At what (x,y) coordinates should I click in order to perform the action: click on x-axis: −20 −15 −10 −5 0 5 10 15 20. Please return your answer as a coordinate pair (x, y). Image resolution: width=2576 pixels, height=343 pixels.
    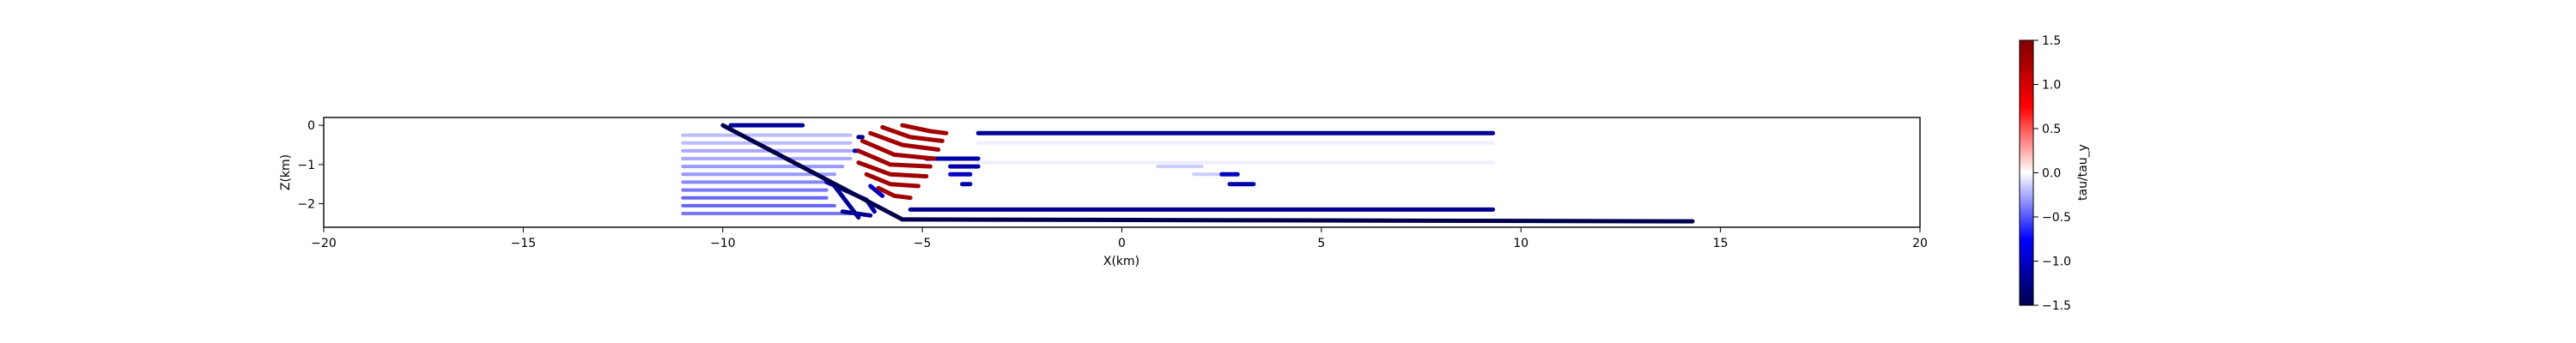
    Looking at the image, I should click on (1119, 238).